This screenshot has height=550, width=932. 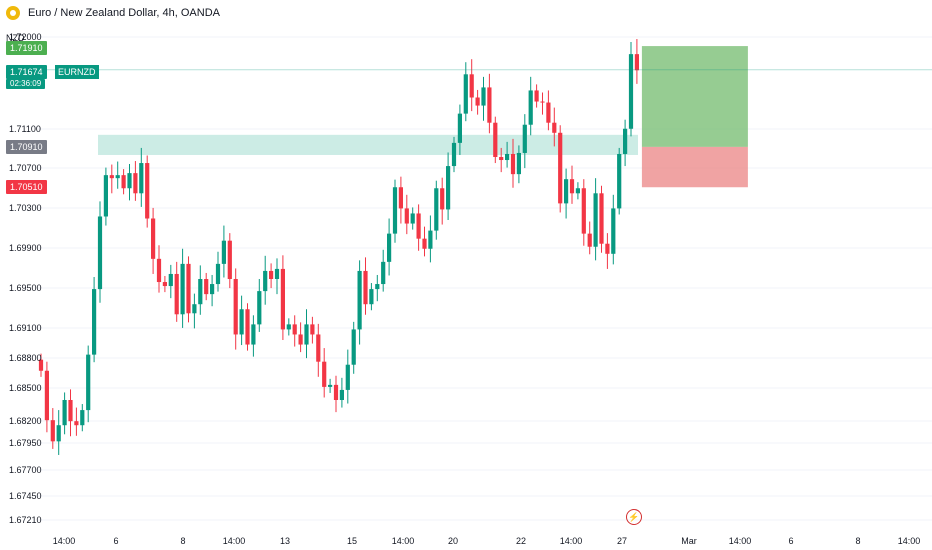 What do you see at coordinates (77, 72) in the screenshot?
I see `symbol-tag: EURNZD` at bounding box center [77, 72].